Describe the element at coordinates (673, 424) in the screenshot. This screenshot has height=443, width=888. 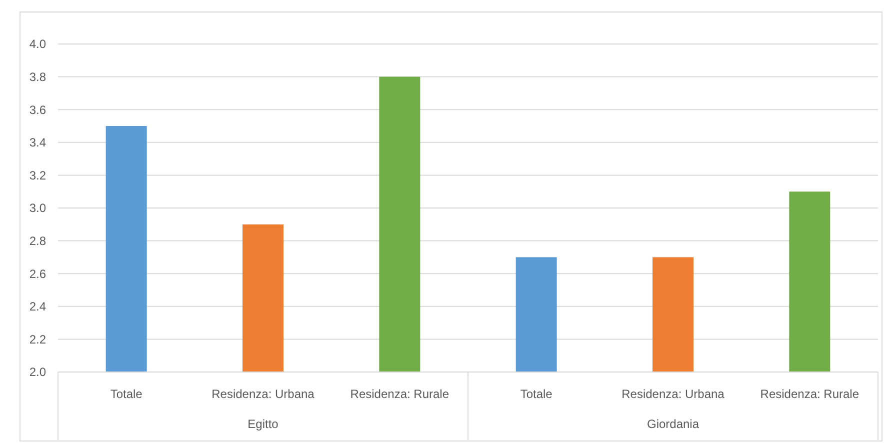
I see `text: Giordania` at that location.